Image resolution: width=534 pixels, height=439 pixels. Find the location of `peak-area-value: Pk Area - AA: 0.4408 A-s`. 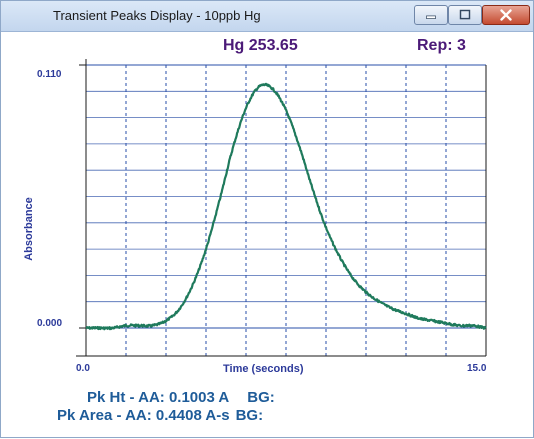

peak-area-value: Pk Area - AA: 0.4408 A-s is located at coordinates (143, 415).